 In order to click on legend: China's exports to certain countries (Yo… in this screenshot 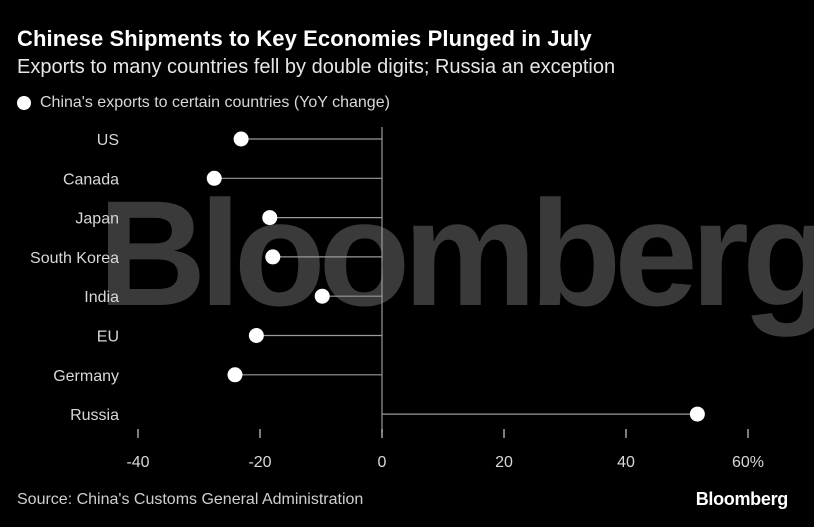, I will do `click(203, 103)`.